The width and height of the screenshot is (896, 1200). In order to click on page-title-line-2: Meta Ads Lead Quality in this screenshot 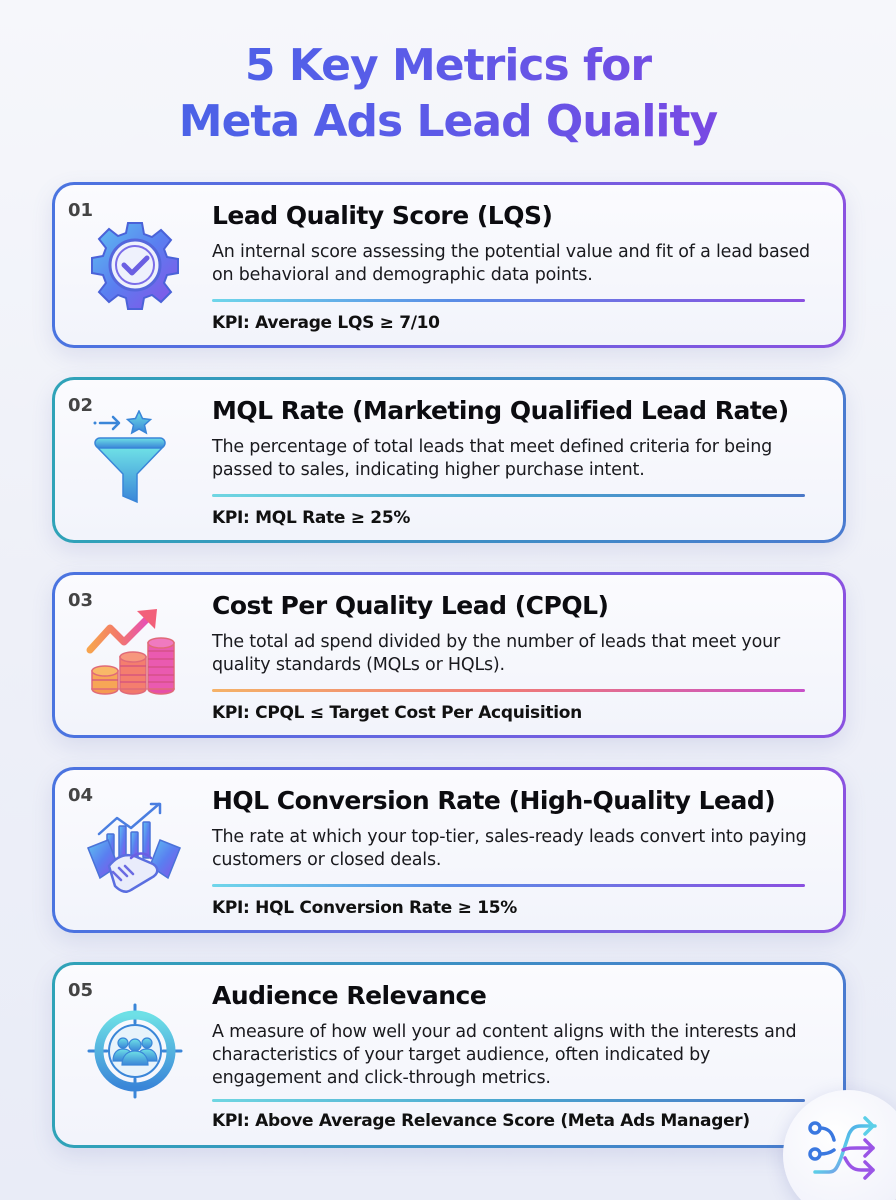, I will do `click(448, 122)`.